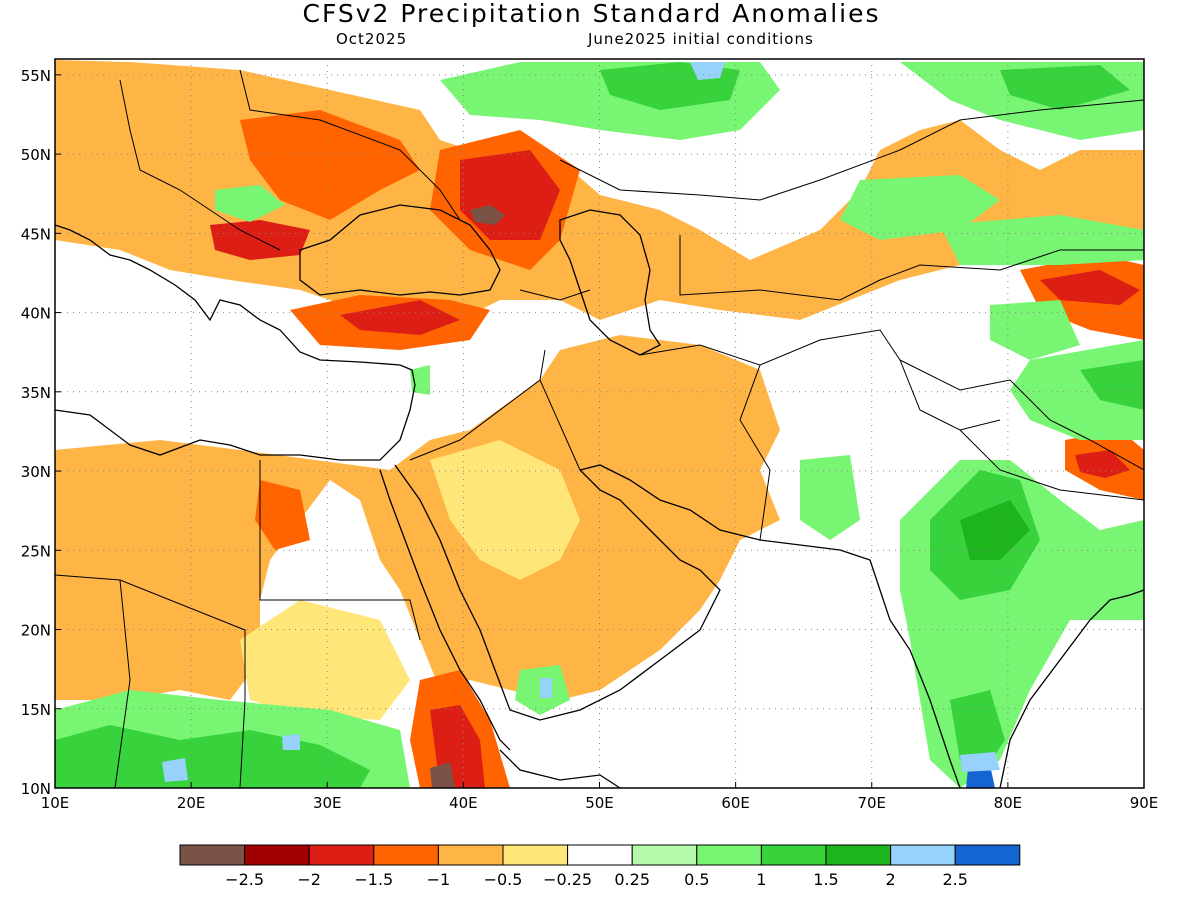  What do you see at coordinates (372, 39) in the screenshot?
I see `forecast-month: Oct2025` at bounding box center [372, 39].